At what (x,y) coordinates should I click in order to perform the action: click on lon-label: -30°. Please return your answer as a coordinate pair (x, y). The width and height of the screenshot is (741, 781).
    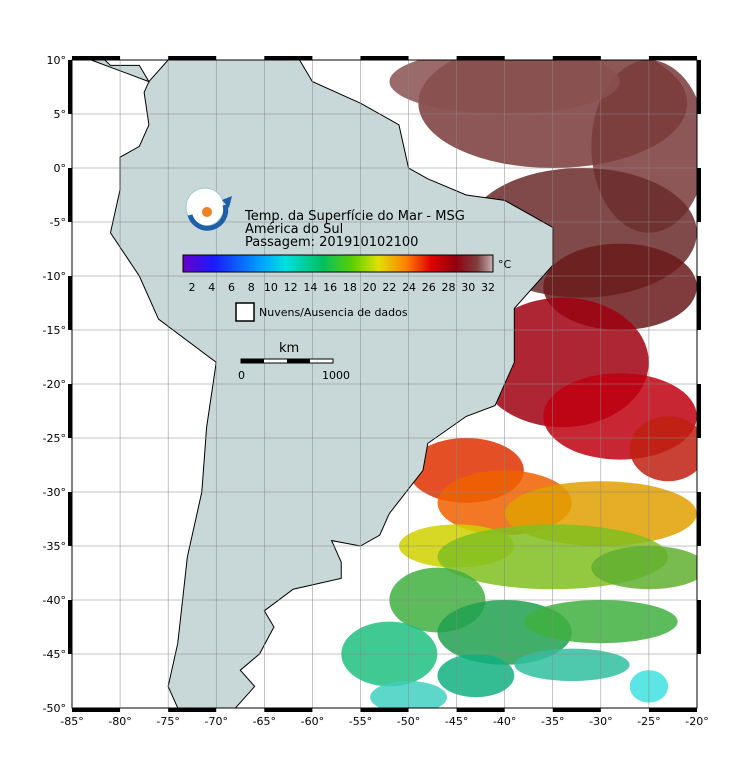
    Looking at the image, I should click on (600, 721).